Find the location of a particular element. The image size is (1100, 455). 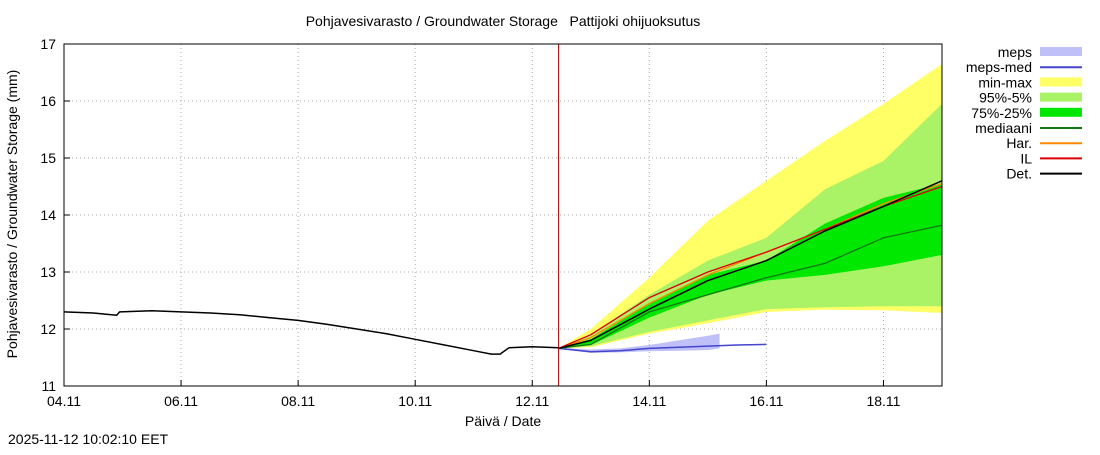

y-tick-label: 12 is located at coordinates (48, 329).